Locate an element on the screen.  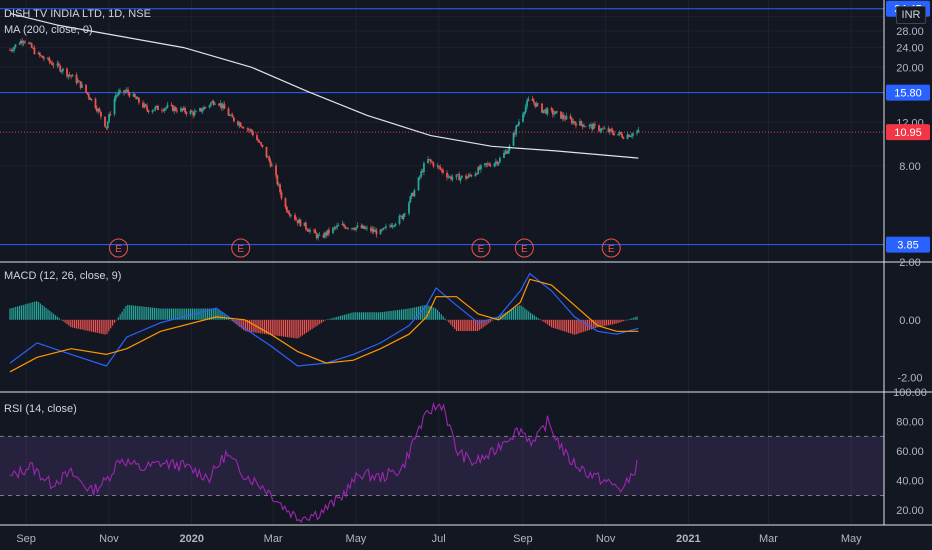
macd-pane is located at coordinates (324, 322).